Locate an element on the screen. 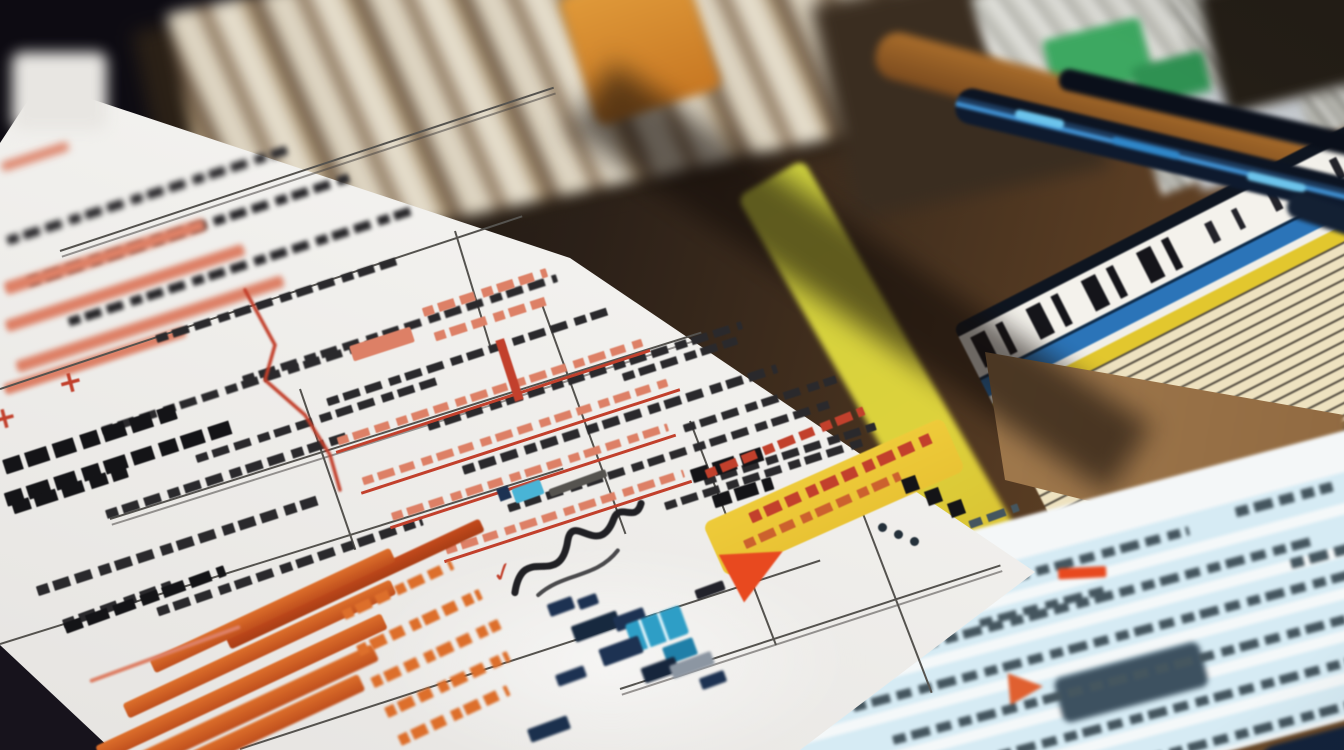 Image resolution: width=1344 pixels, height=750 pixels. red-polyline is located at coordinates (292, 390).